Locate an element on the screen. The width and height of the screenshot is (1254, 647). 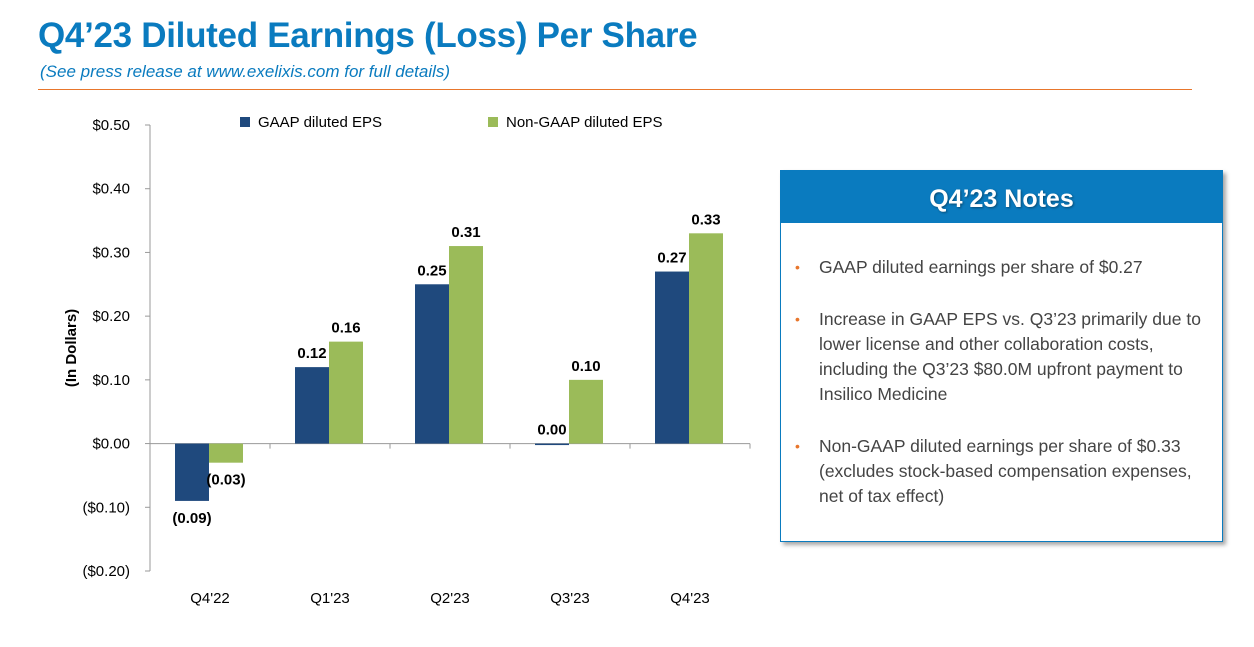
note-text: GAAP diluted earnings per share of $0.27 is located at coordinates (981, 267).